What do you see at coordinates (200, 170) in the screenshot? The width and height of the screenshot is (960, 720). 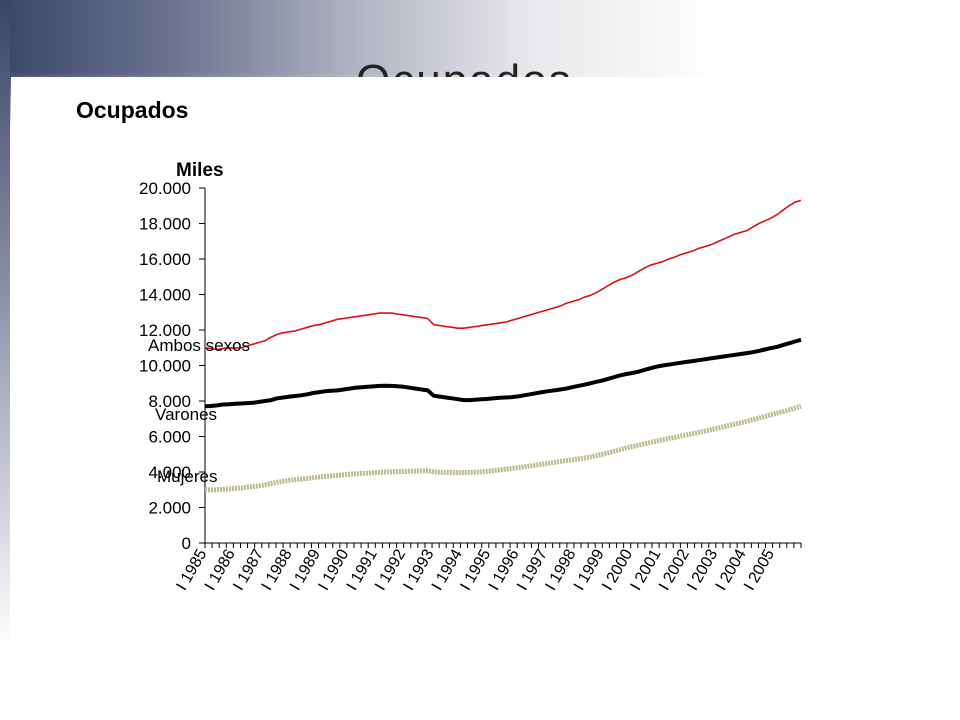 I see `y-axis-label: Miles` at bounding box center [200, 170].